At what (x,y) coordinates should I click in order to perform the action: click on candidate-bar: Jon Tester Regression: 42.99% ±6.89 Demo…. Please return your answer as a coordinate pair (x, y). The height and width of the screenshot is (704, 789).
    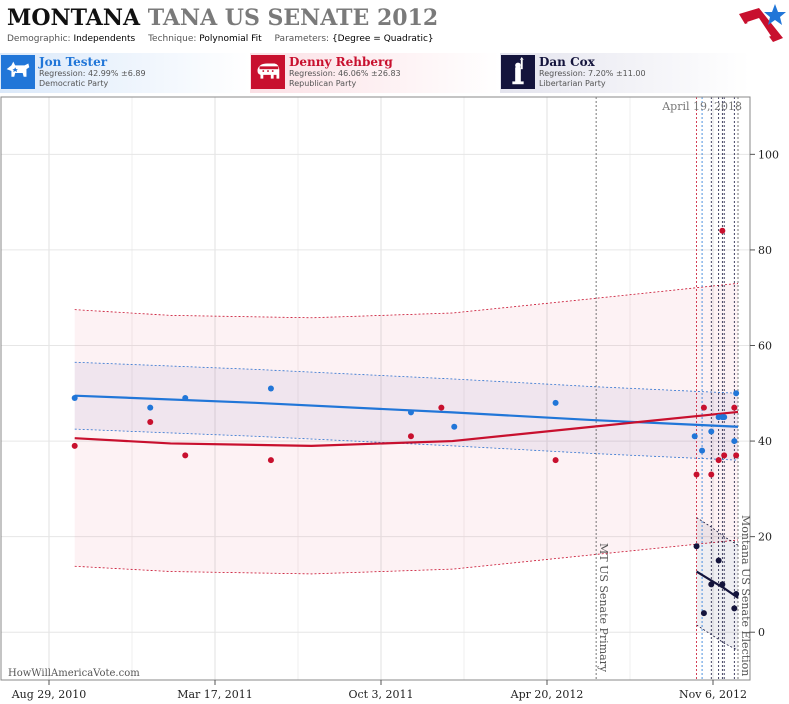
    Looking at the image, I should click on (394, 73).